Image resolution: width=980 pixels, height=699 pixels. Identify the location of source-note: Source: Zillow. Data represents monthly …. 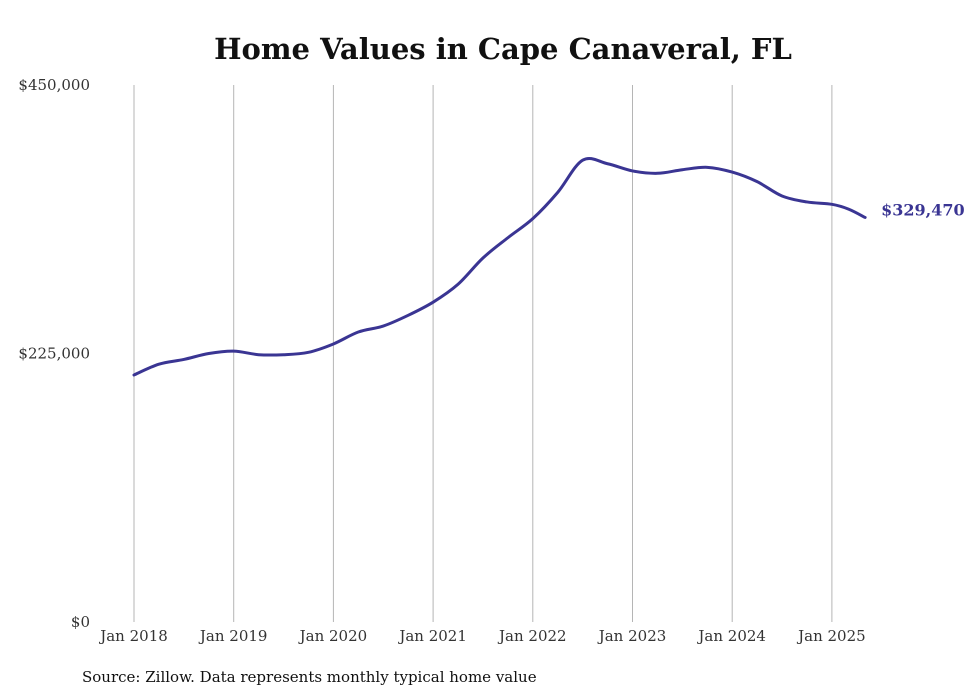
(309, 677).